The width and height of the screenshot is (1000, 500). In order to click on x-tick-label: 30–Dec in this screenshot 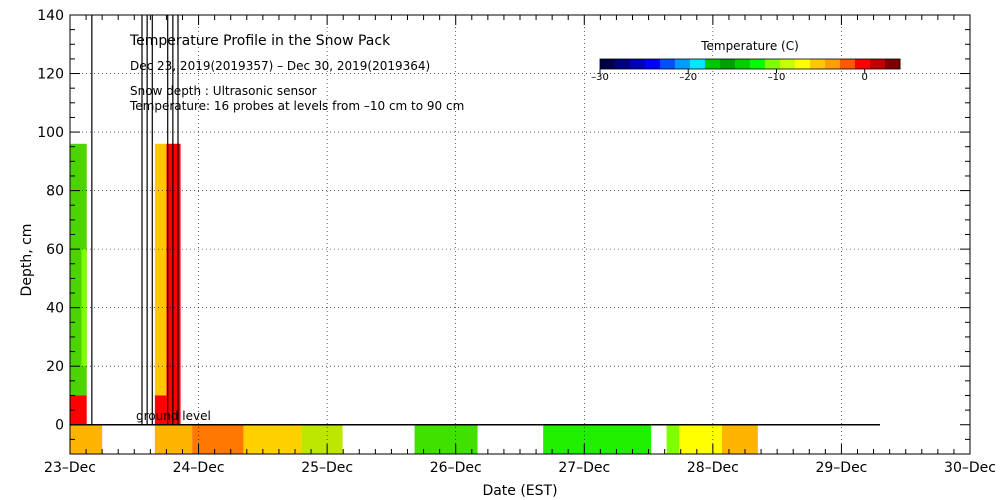, I will do `click(970, 468)`.